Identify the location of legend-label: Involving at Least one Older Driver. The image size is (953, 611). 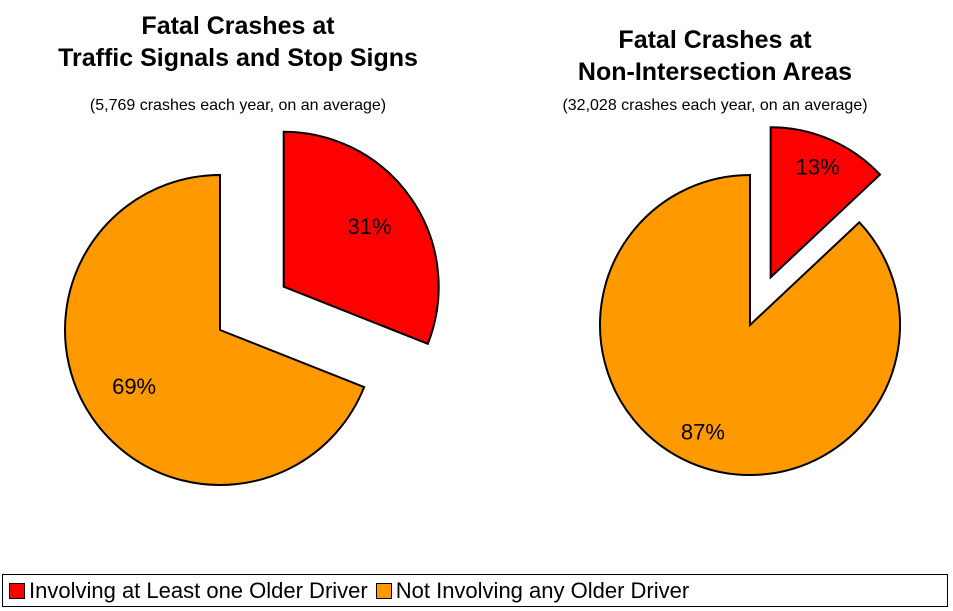
(198, 590).